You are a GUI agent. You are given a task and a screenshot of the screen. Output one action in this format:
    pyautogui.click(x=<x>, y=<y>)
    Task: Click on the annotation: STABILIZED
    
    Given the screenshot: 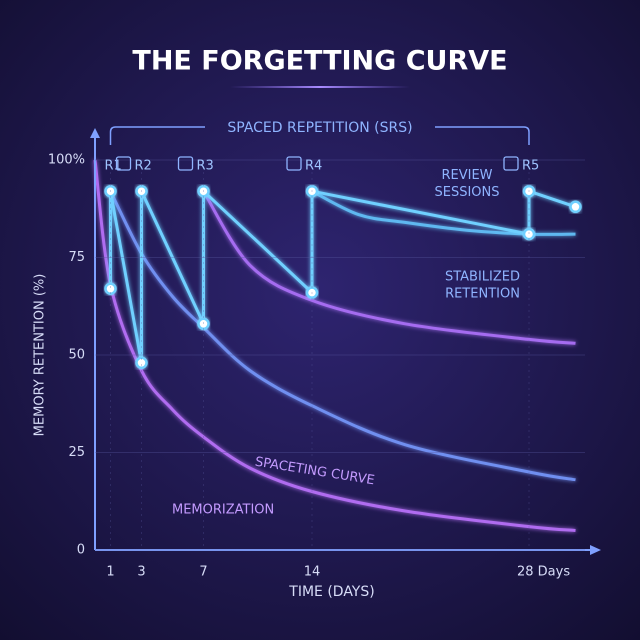 What is the action you would take?
    pyautogui.click(x=482, y=277)
    